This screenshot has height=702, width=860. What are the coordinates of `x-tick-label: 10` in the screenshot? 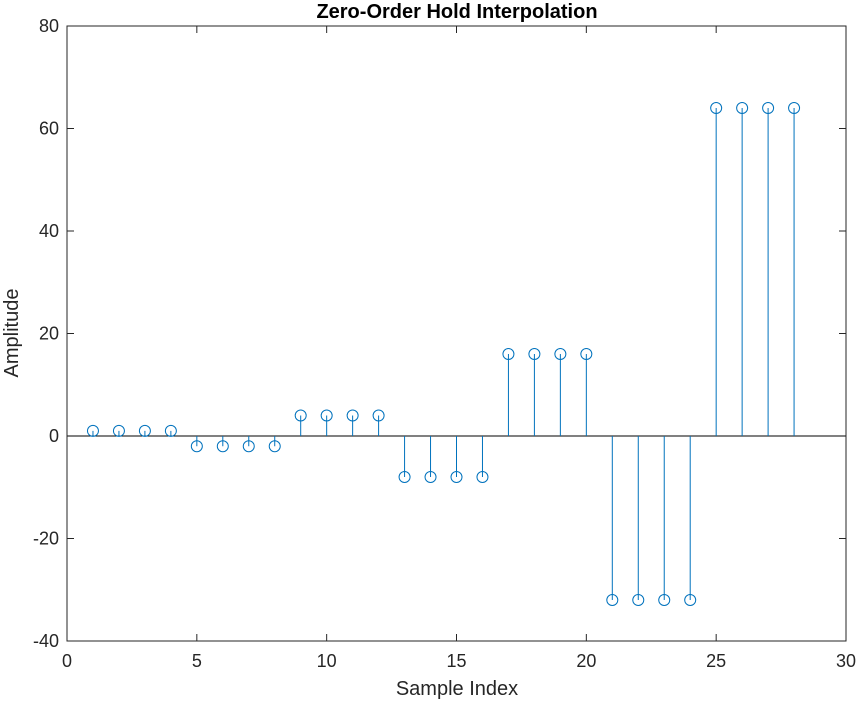 It's located at (327, 661).